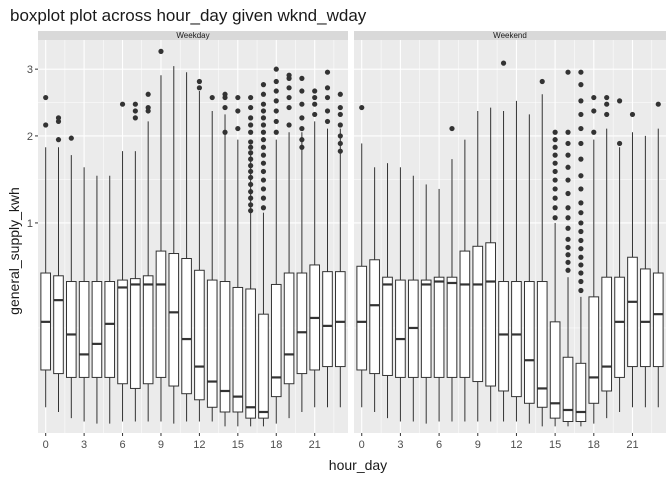  Describe the element at coordinates (30, 70) in the screenshot. I see `y-tick-label: 3` at that location.